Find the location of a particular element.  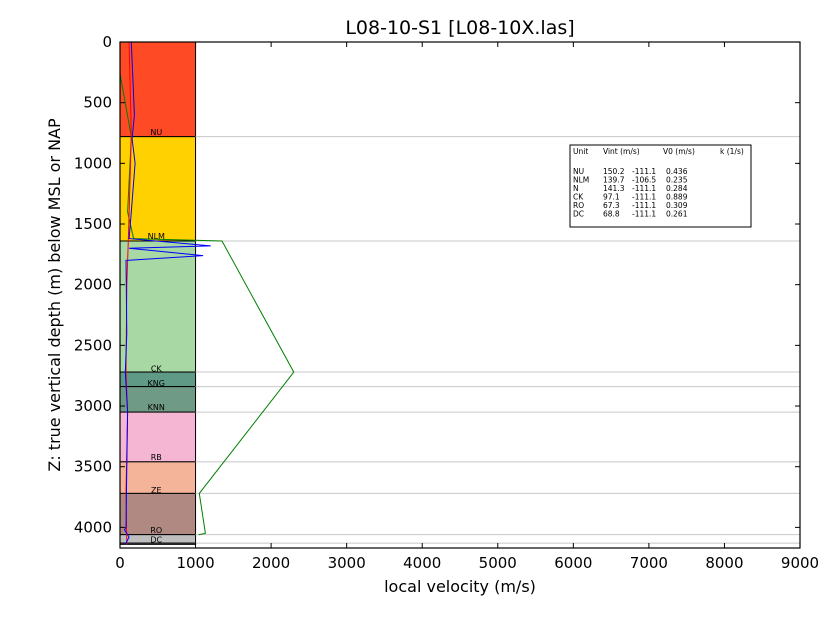

chart-title: L08-10-S1 [L08-10X.las] is located at coordinates (459, 28).